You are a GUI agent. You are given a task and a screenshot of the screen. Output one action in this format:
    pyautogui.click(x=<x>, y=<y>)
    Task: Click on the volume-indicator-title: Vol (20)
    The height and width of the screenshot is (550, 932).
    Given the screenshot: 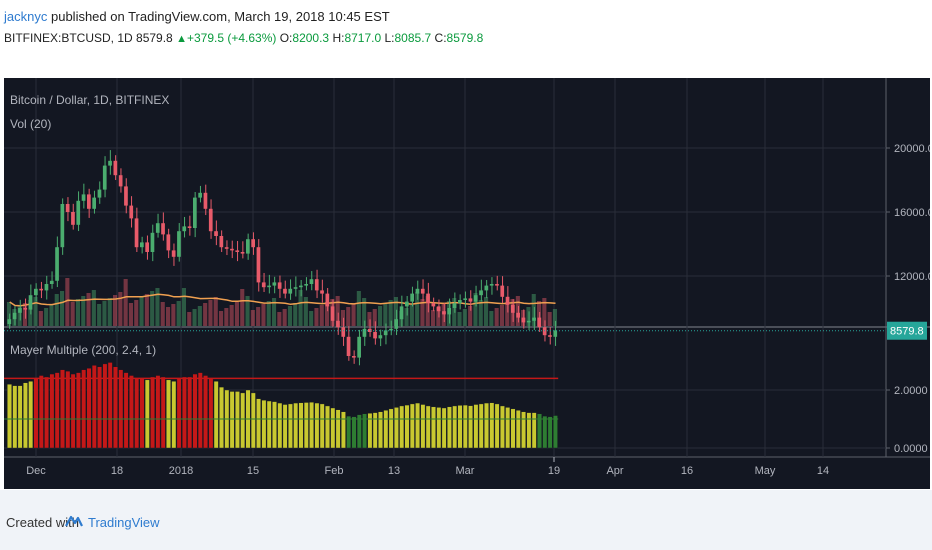 What is the action you would take?
    pyautogui.click(x=30, y=124)
    